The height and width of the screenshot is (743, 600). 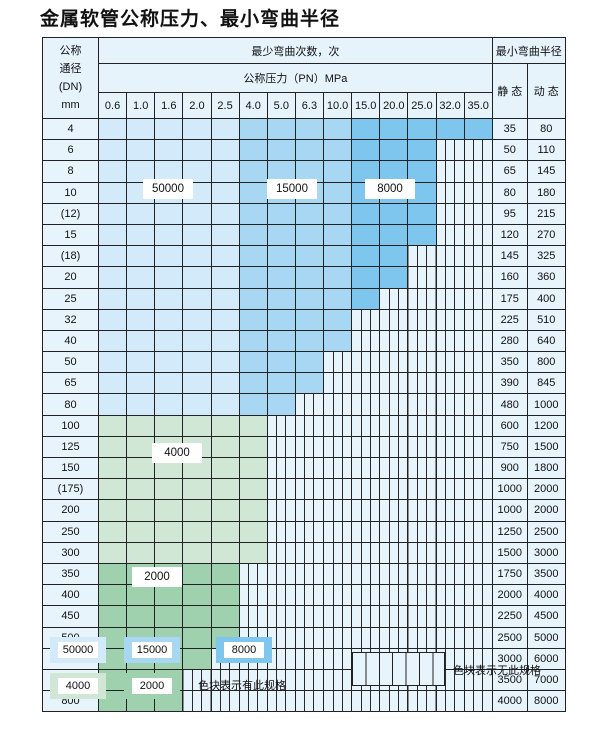 I want to click on static-radius-cell: 1000, so click(x=509, y=489).